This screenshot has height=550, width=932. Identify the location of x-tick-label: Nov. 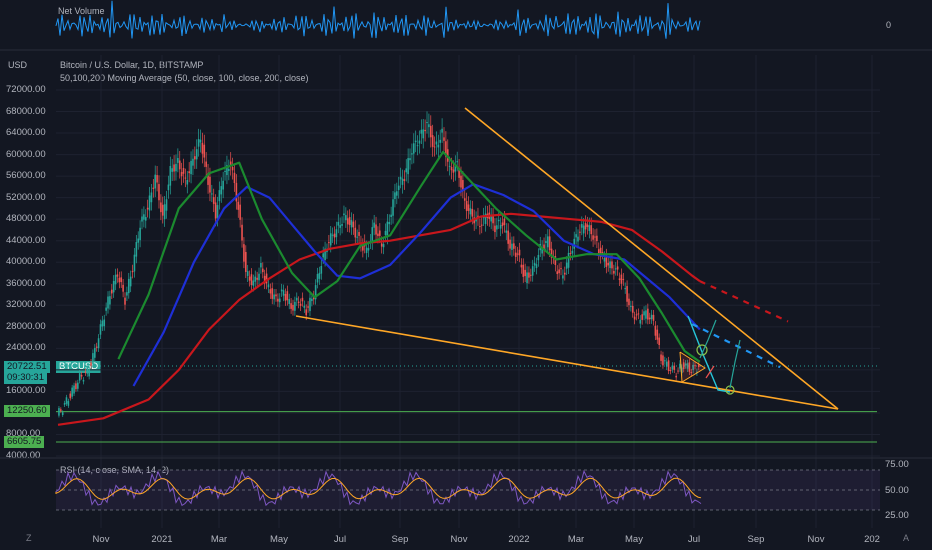
(101, 539).